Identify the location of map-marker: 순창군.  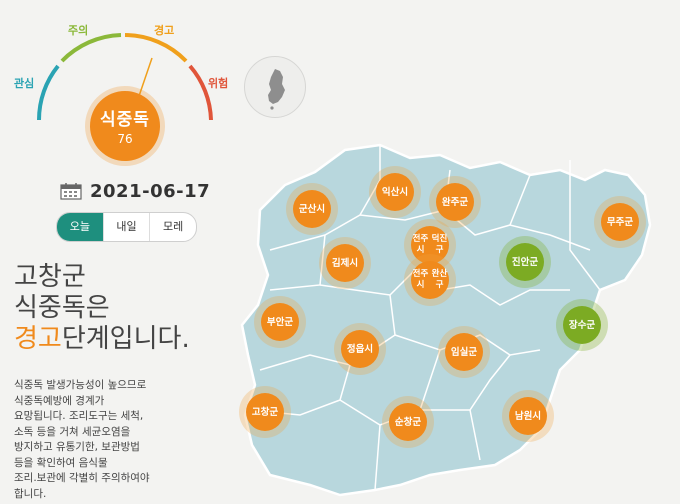
(408, 422).